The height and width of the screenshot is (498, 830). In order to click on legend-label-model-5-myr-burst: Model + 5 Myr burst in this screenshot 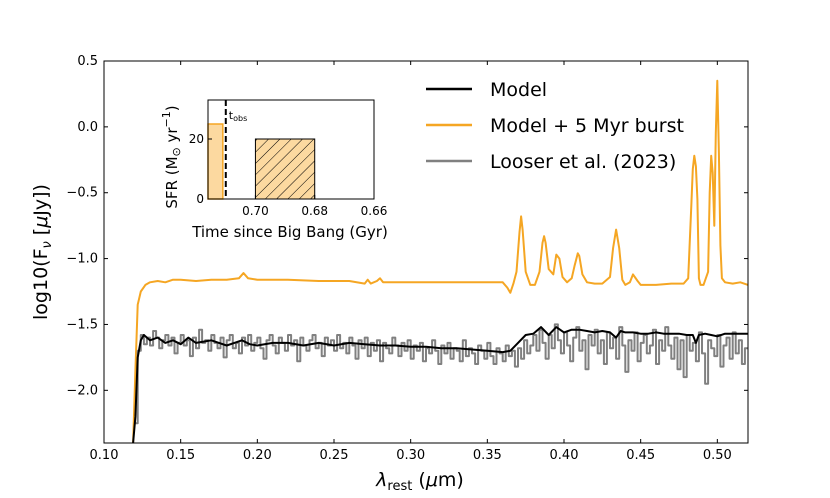, I will do `click(587, 126)`.